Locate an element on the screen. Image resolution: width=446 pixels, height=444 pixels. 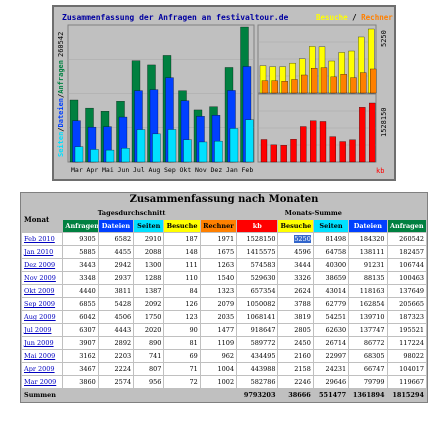
month-cell: Aug 2009 is located at coordinates (42, 317).